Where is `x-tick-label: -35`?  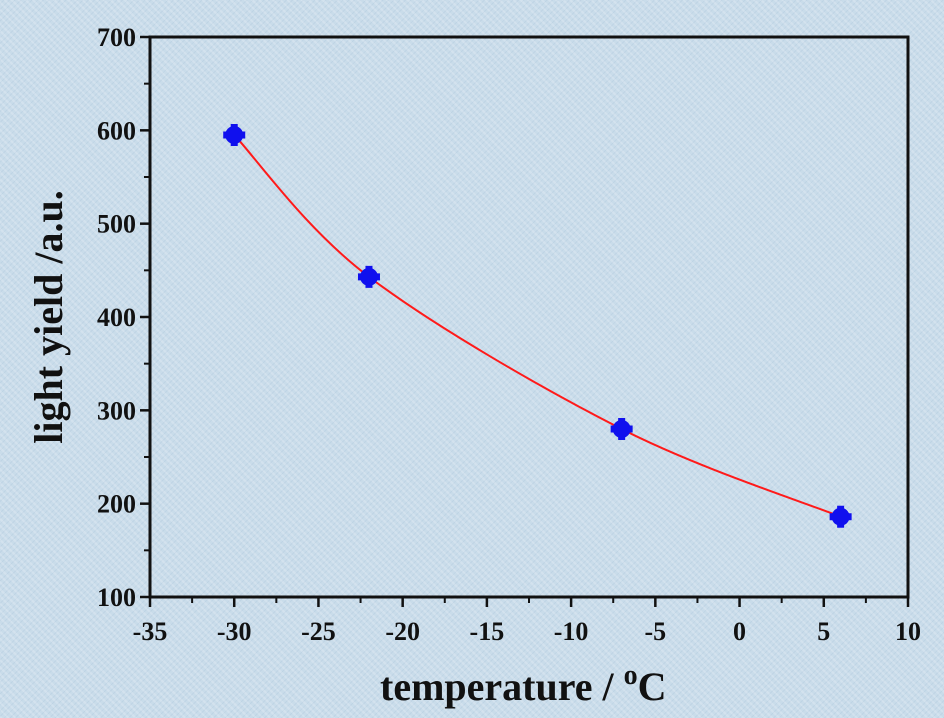 x-tick-label: -35 is located at coordinates (150, 631).